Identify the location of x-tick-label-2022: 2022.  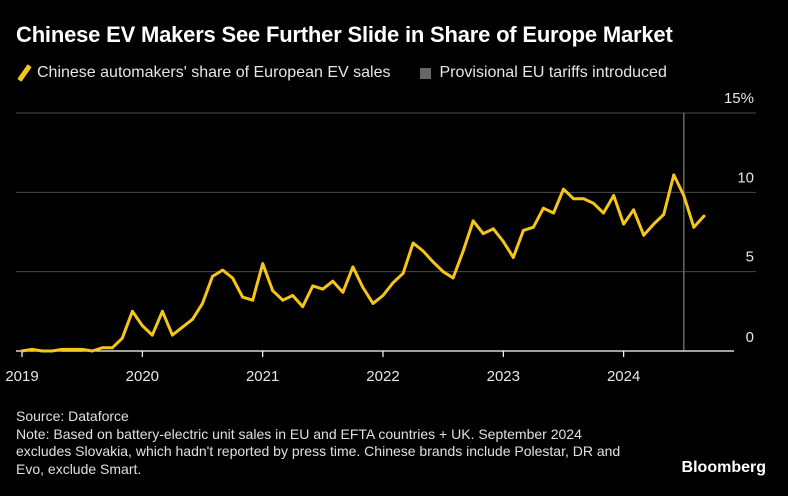
(382, 376).